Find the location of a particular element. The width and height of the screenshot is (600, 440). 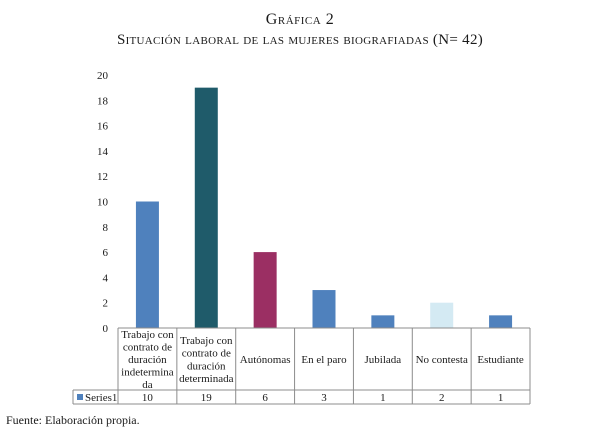

category-label: No contesta is located at coordinates (442, 360).